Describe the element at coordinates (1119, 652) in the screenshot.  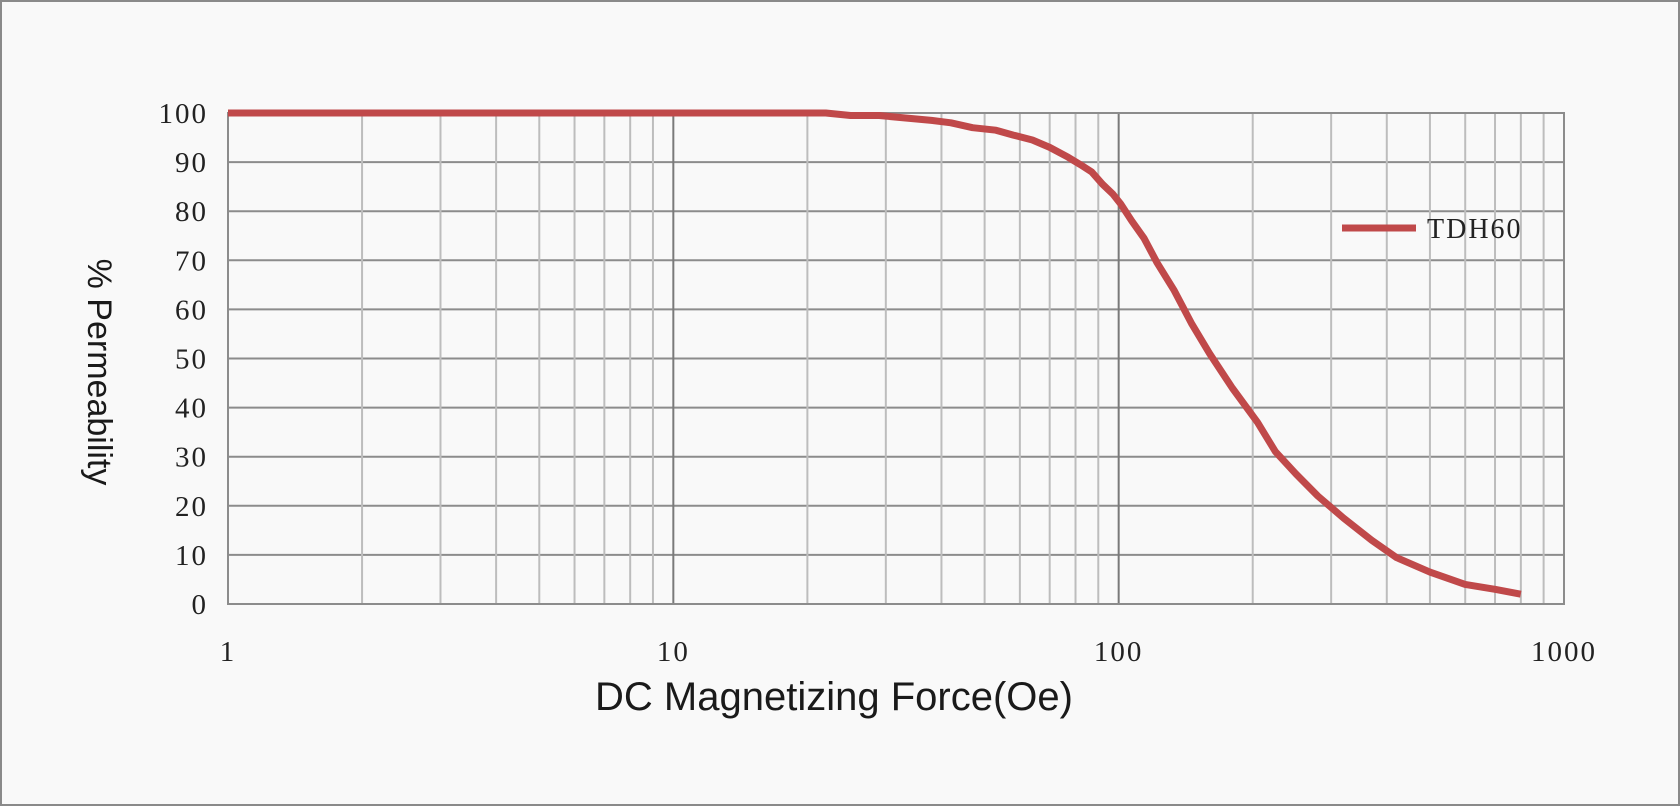
I see `x-tick-label: 100` at that location.